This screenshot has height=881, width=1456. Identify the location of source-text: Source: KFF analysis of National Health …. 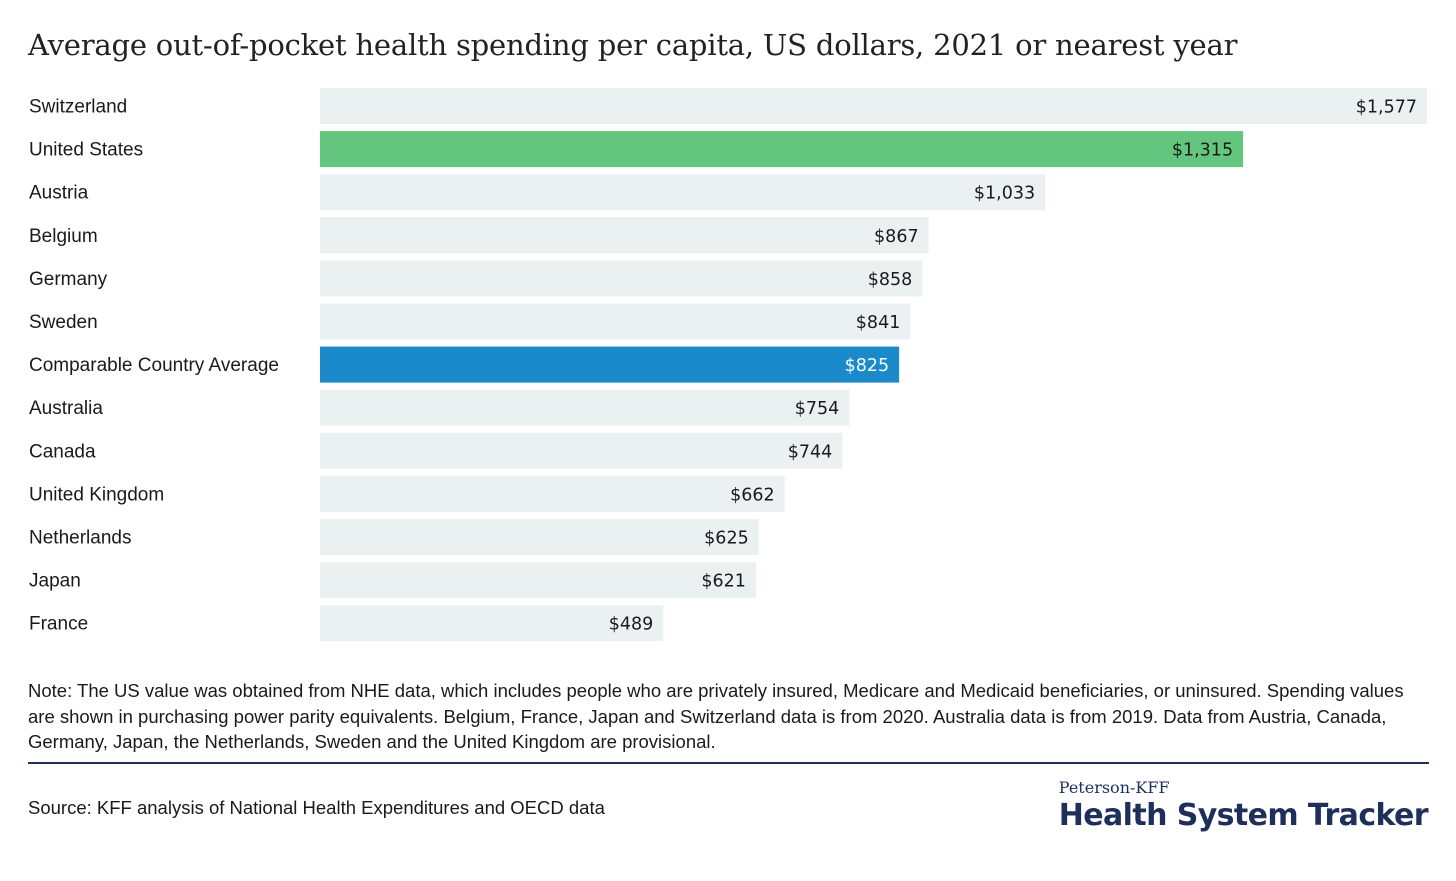
(316, 807).